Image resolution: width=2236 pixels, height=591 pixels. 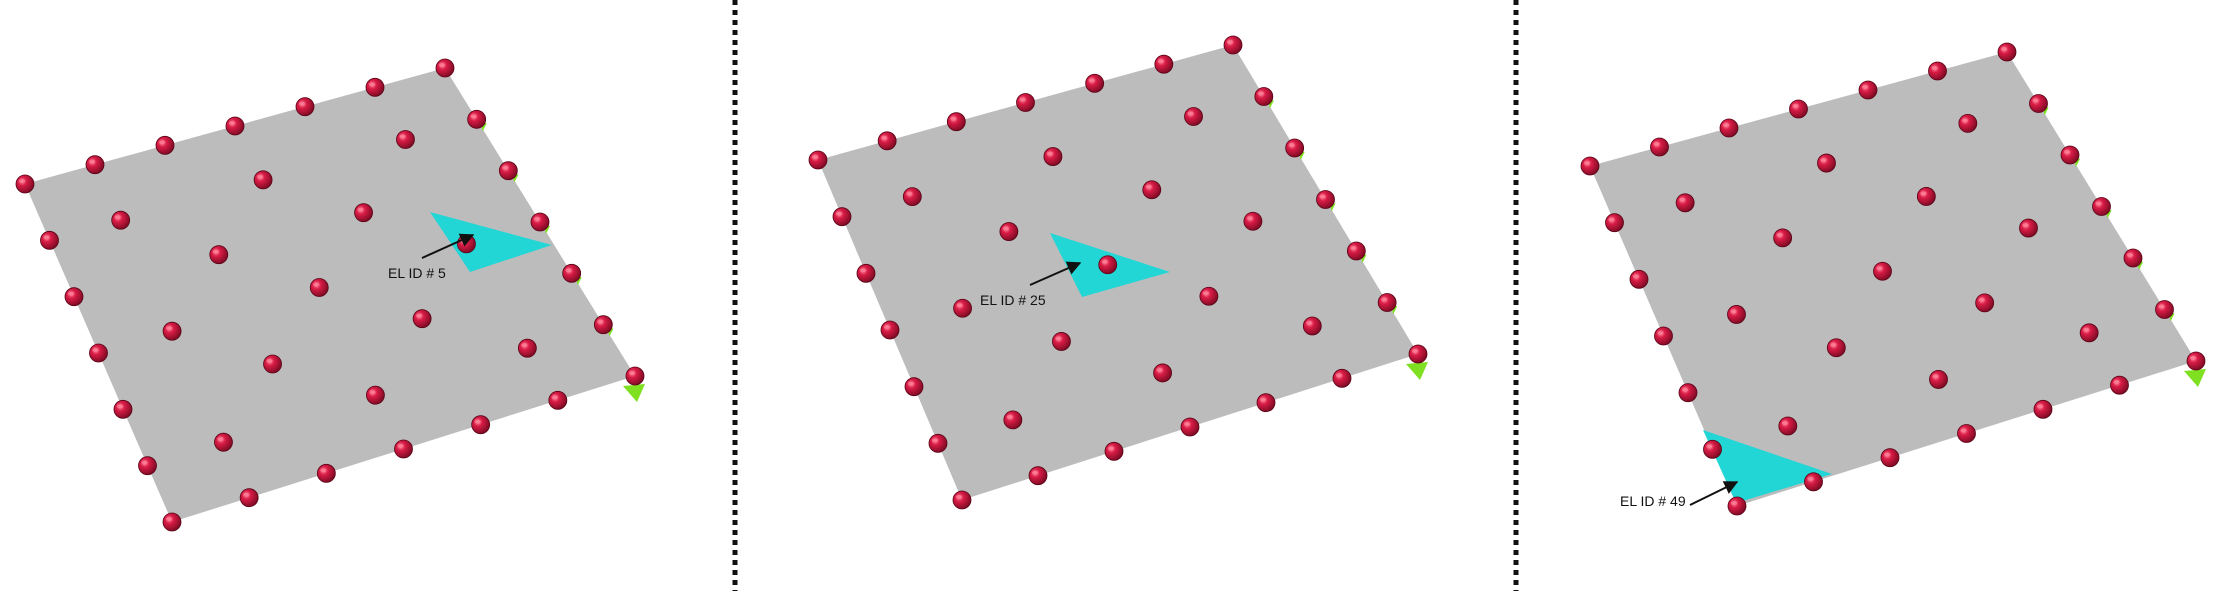 I want to click on element-id-label: EL ID # 25, so click(x=1013, y=300).